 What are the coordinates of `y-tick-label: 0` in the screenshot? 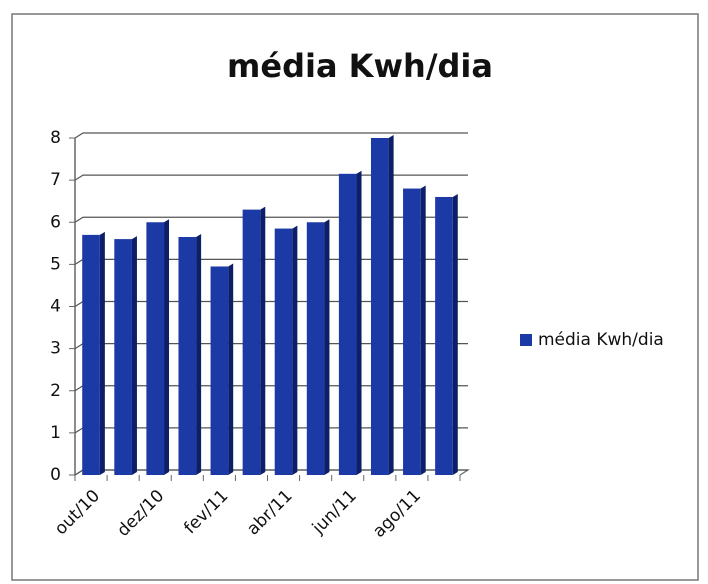 It's located at (55, 475).